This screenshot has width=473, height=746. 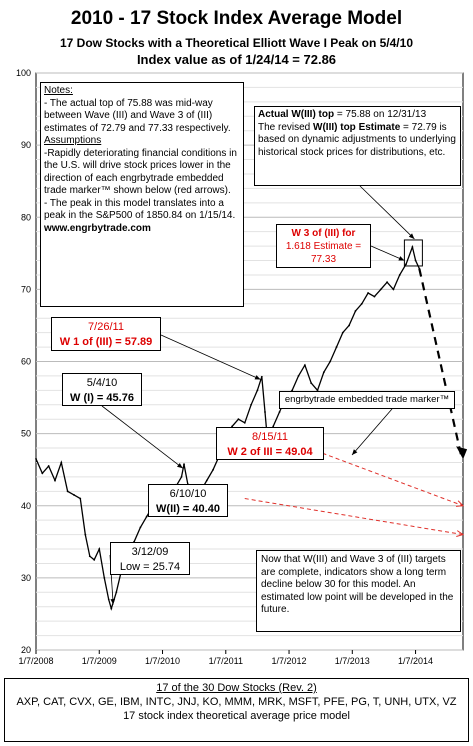 I want to click on x-tick-label: 1/7/2011, so click(x=226, y=661).